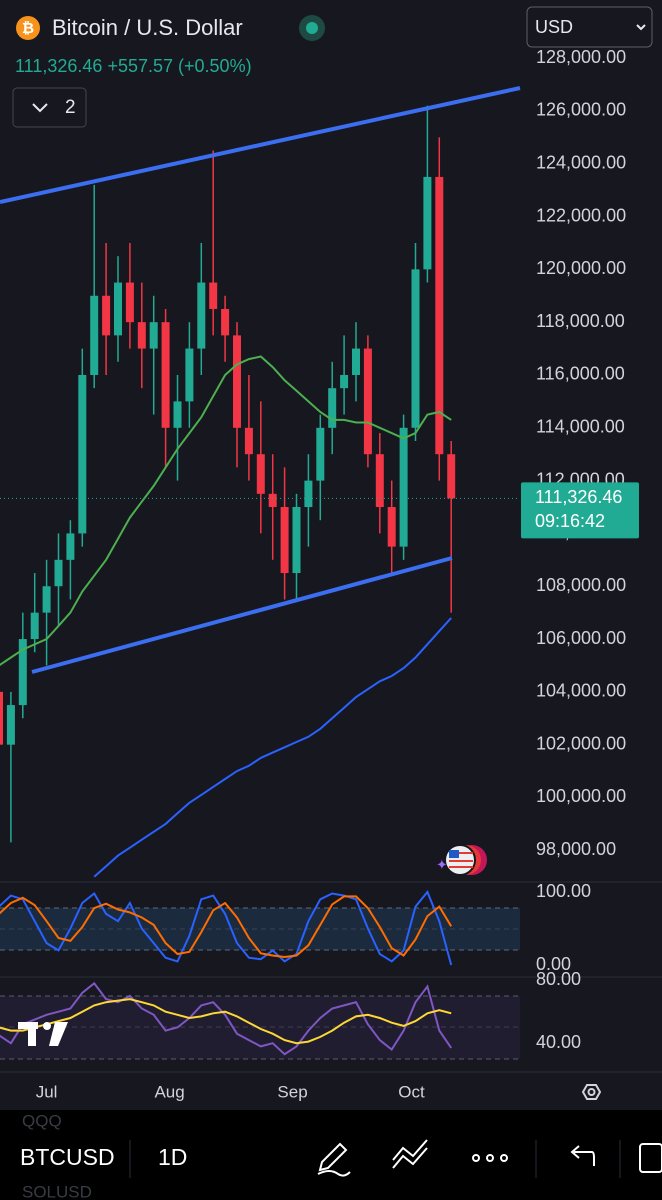 This screenshot has height=1200, width=662. What do you see at coordinates (581, 796) in the screenshot?
I see `y-tick-label: 100,000.00` at bounding box center [581, 796].